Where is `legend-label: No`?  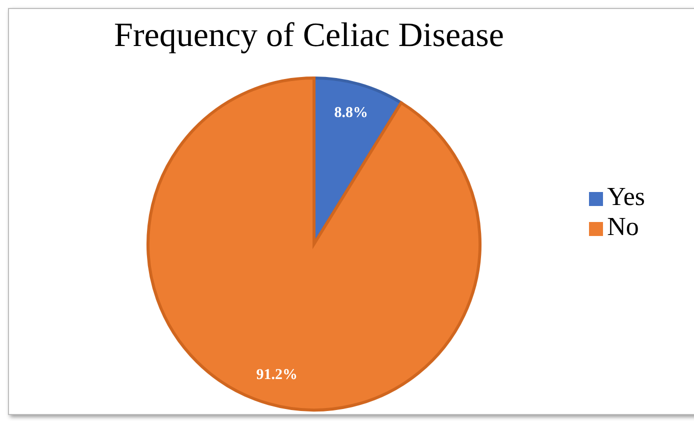 legend-label: No is located at coordinates (623, 226).